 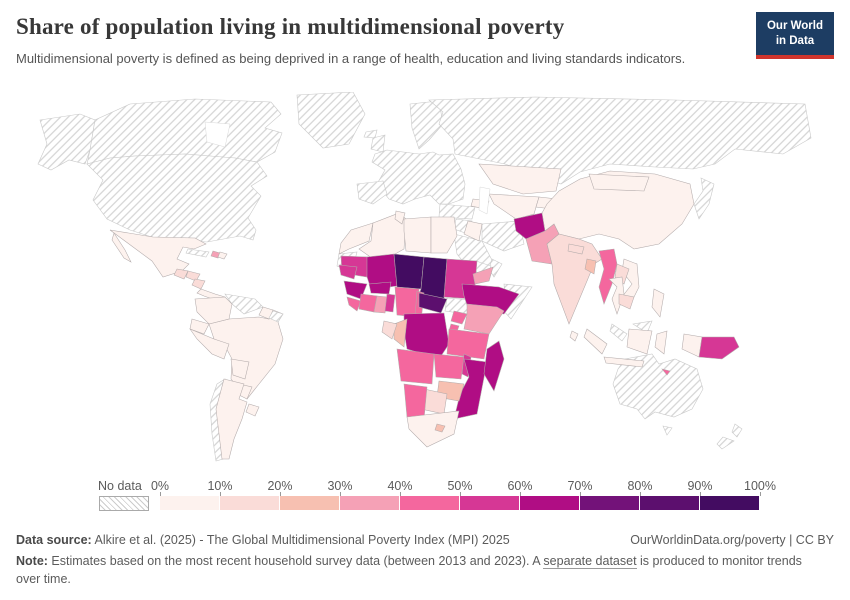 I want to click on country-egypt, so click(x=444, y=235).